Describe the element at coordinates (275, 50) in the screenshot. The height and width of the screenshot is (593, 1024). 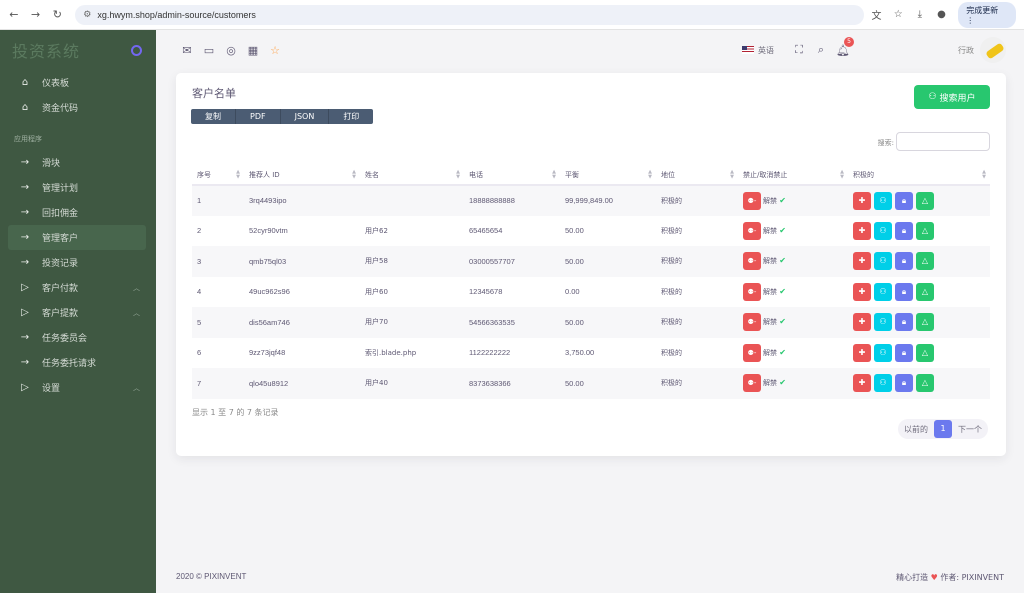
I see `star-icon: ☆` at that location.